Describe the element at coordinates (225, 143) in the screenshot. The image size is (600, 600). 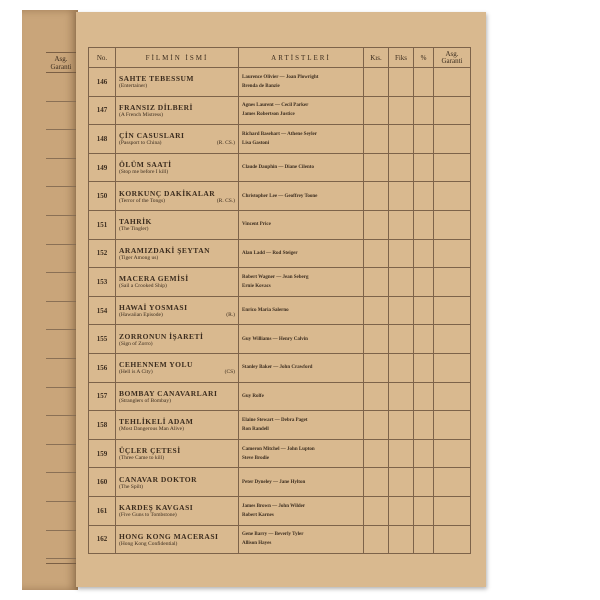
I see `film-note: (R. CS.)` at that location.